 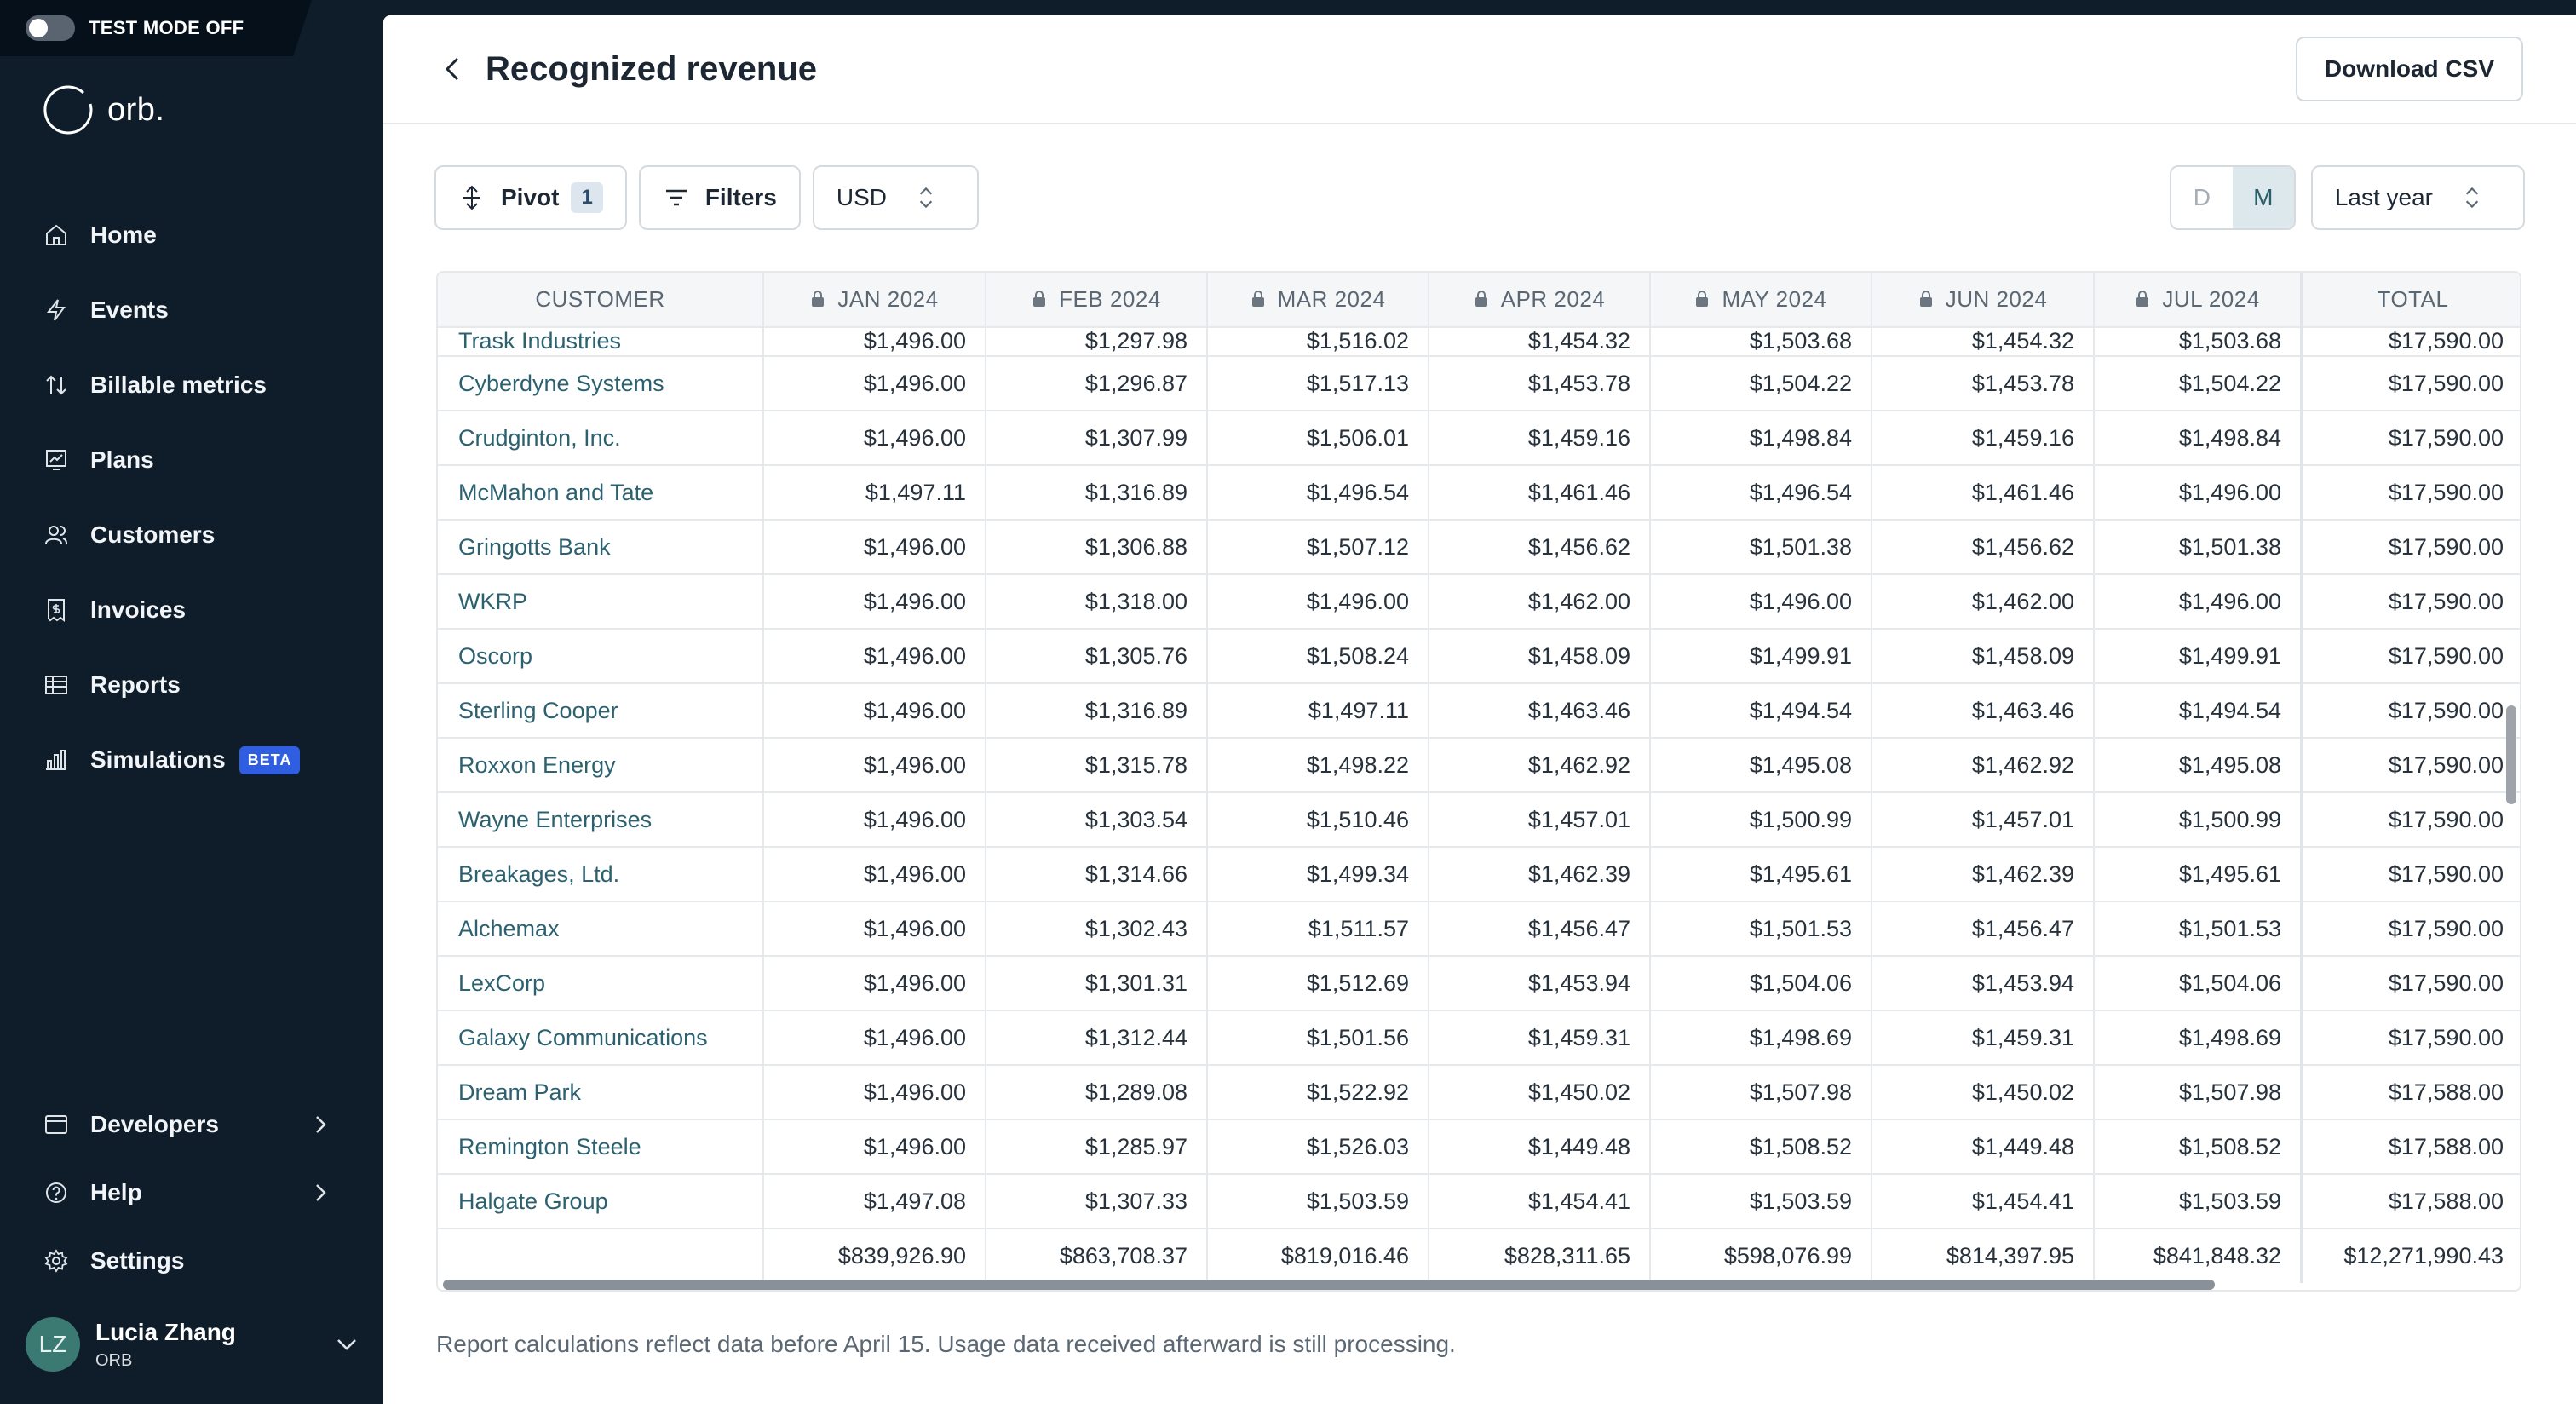 I want to click on revenue-cell: $1,303.54, so click(x=1097, y=820).